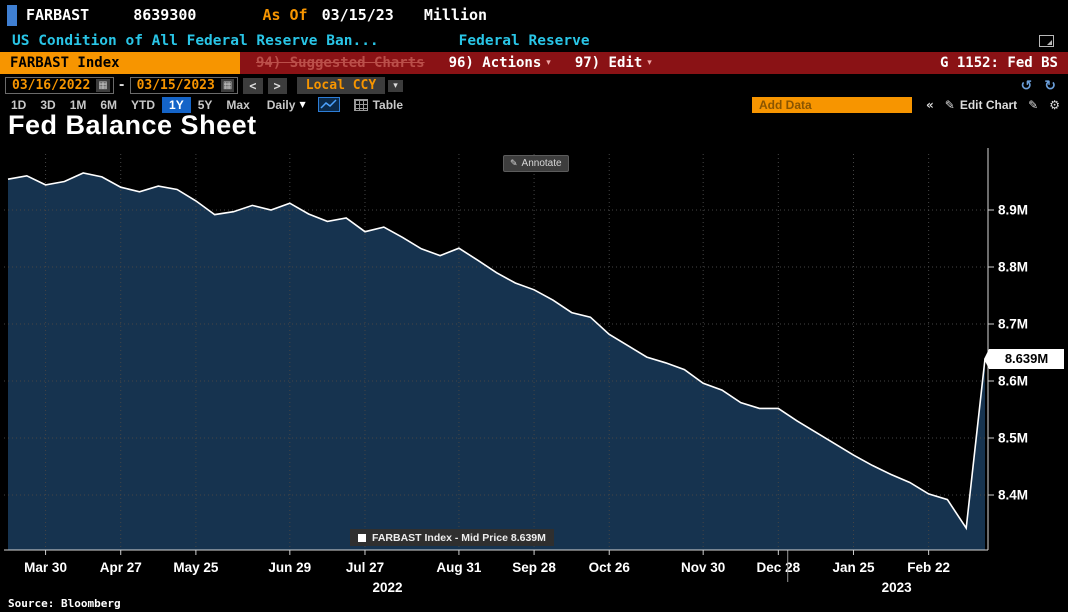 The height and width of the screenshot is (612, 1068). I want to click on period-1y-button-selected: 1Y, so click(176, 104).